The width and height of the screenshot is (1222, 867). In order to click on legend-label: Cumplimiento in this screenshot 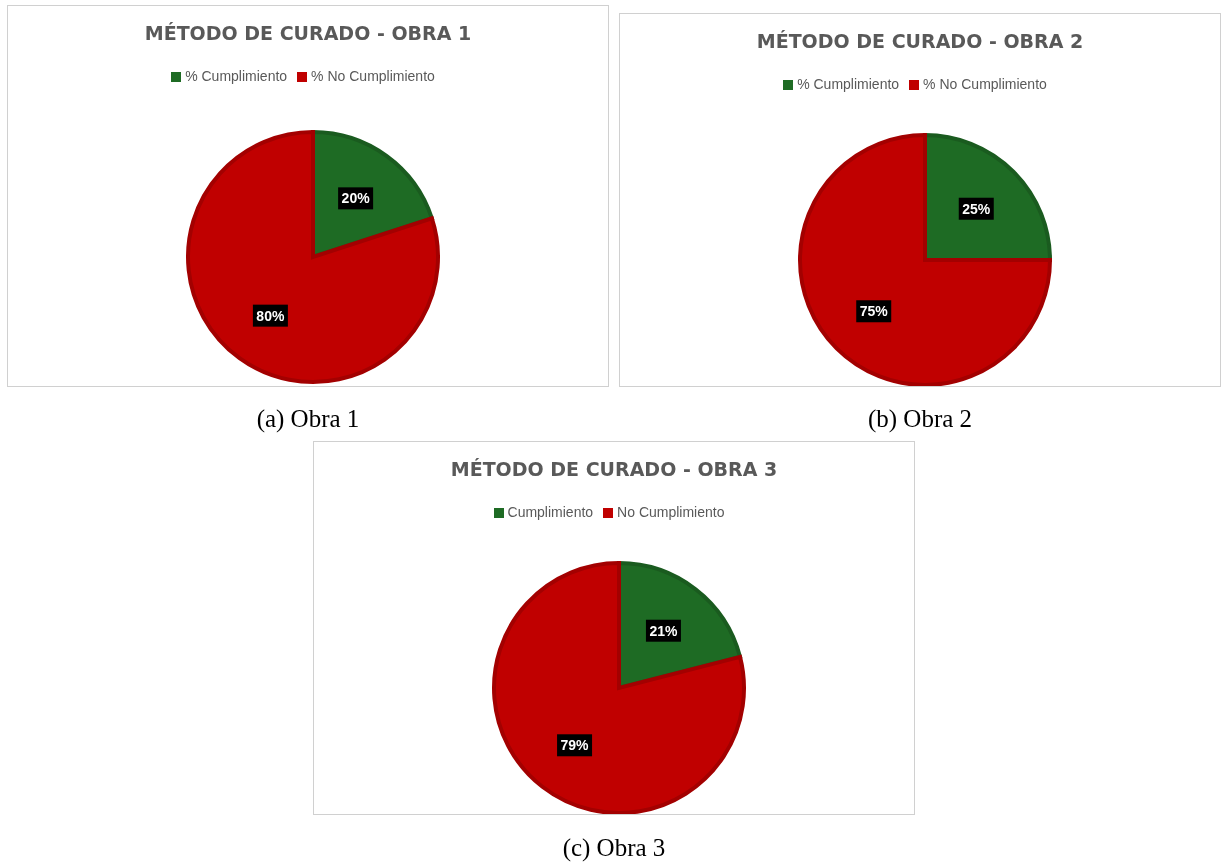, I will do `click(550, 512)`.